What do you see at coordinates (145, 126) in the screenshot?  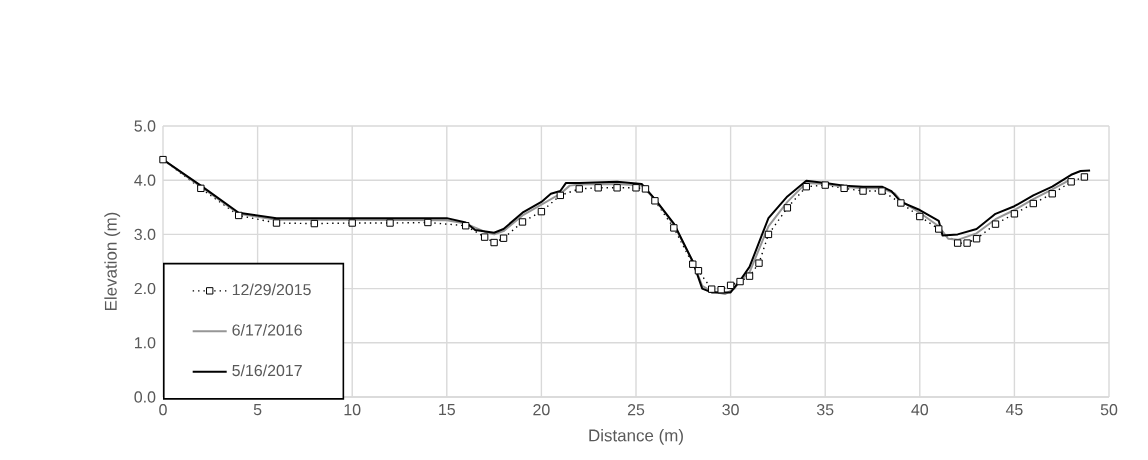 I see `y-tick-label: 5.0` at bounding box center [145, 126].